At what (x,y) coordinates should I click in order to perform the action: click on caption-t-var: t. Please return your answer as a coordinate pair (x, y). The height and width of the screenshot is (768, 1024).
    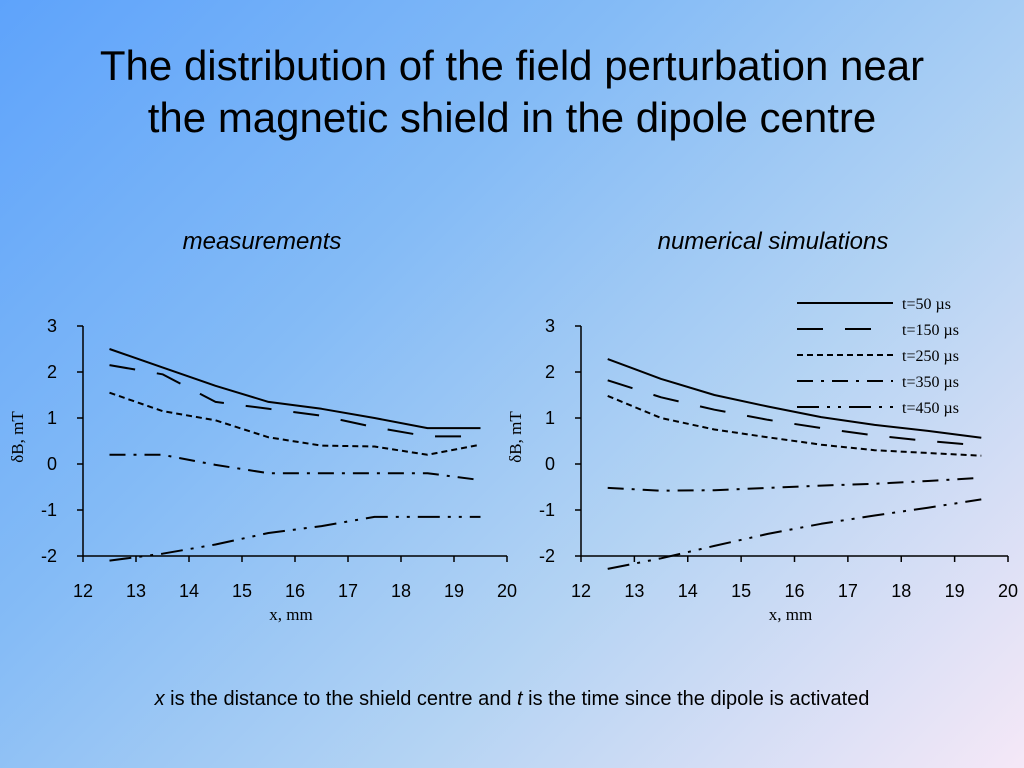
    Looking at the image, I should click on (520, 699).